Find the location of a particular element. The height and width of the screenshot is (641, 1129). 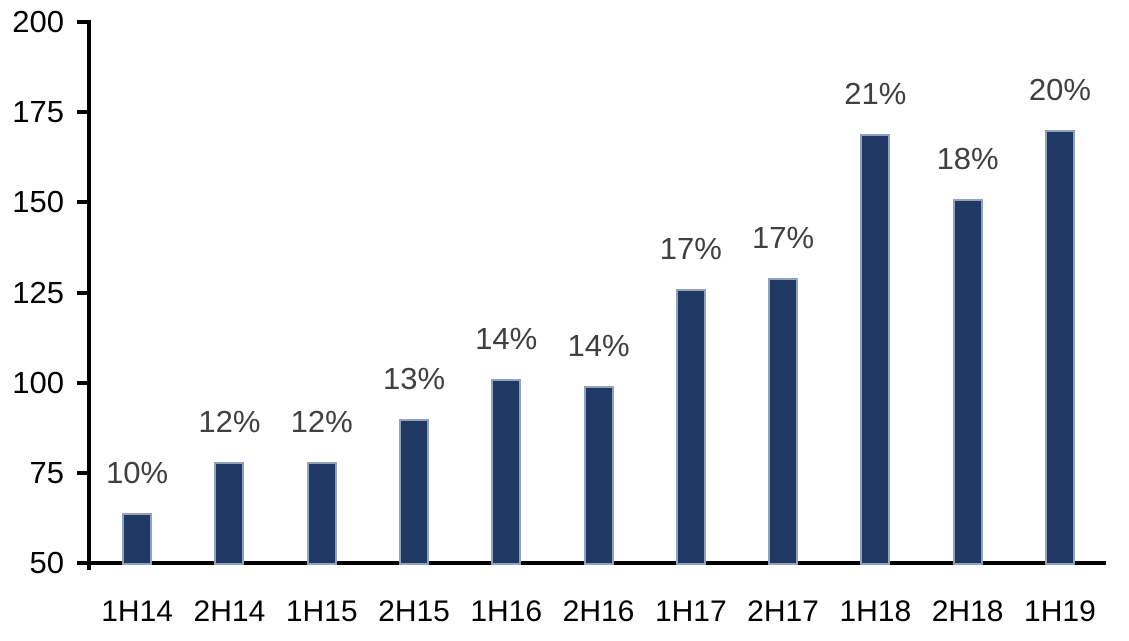

y-axis-line is located at coordinates (89, 295).